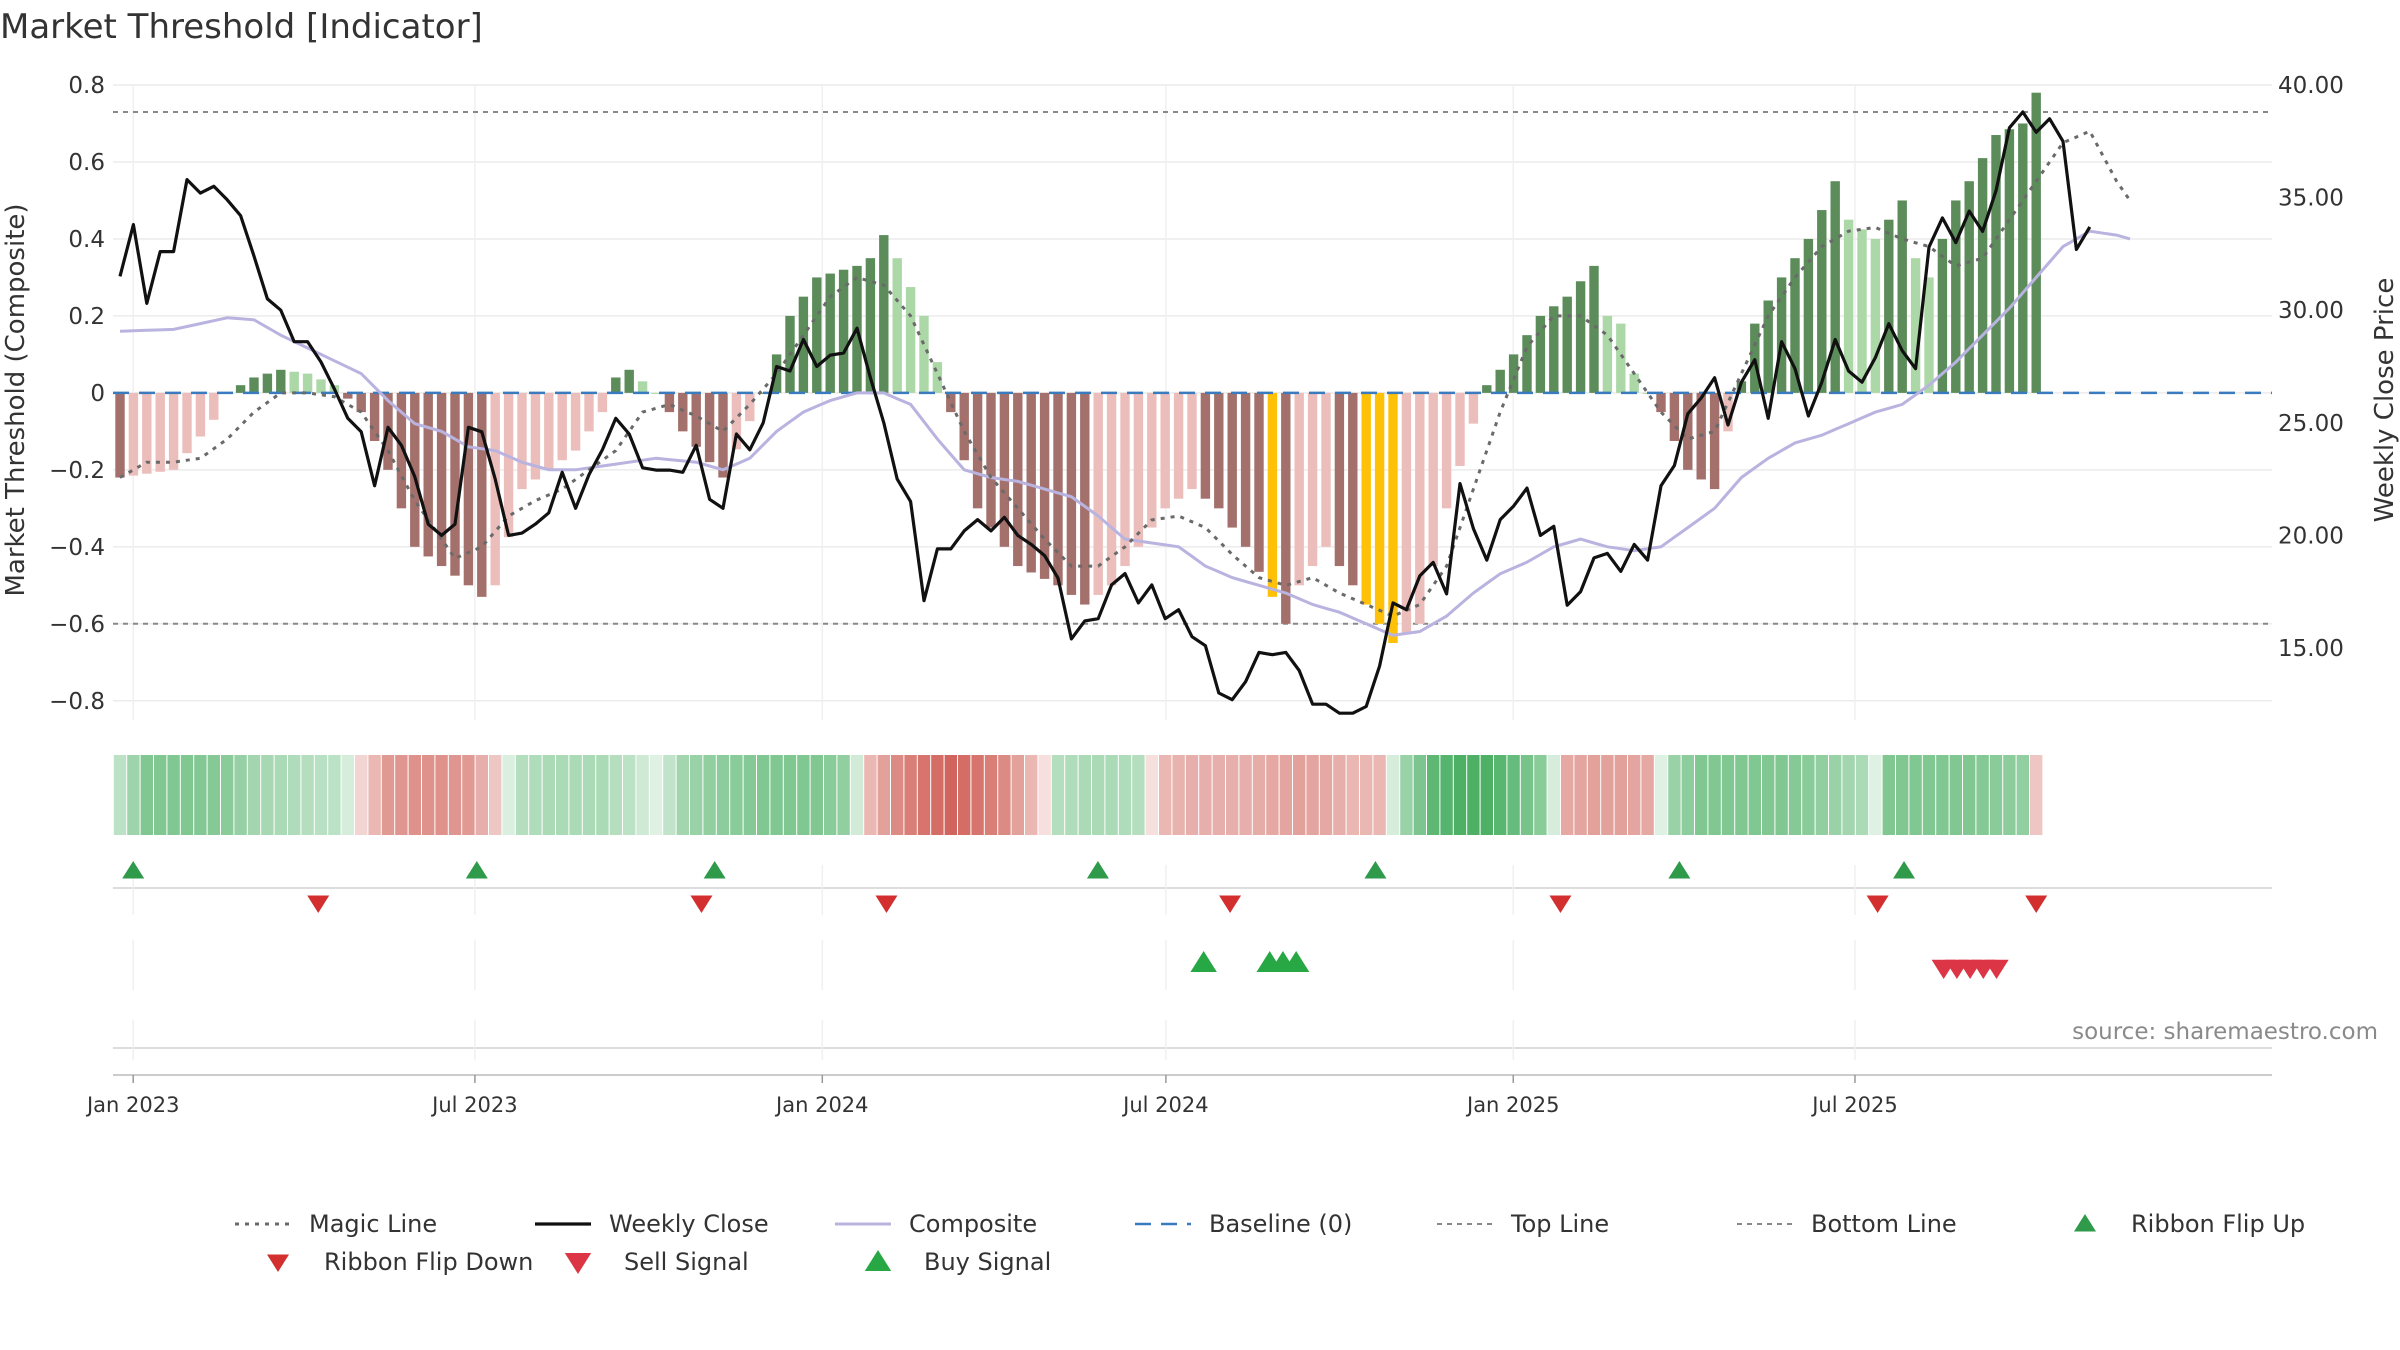  Describe the element at coordinates (1078, 795) in the screenshot. I see `ribbon-strip` at that location.